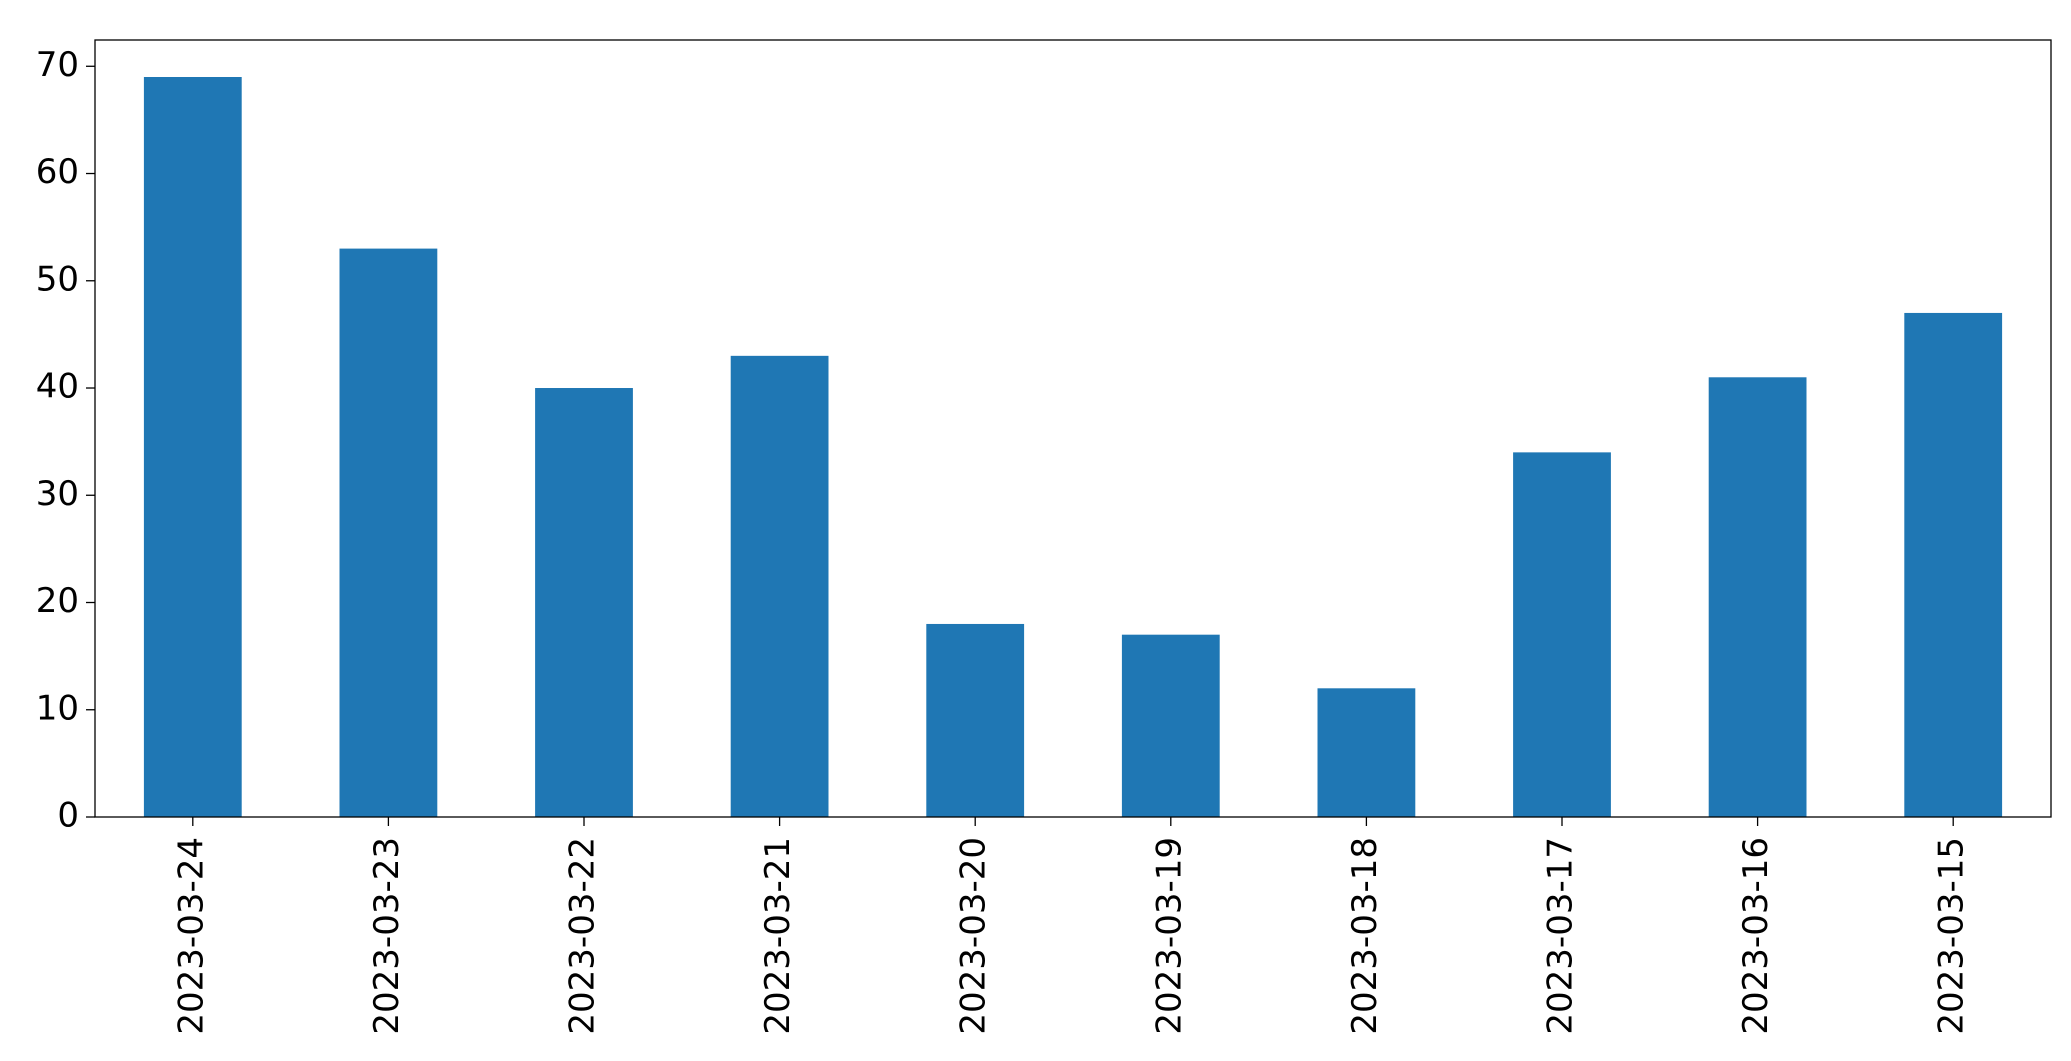  I want to click on y-tick-label: 10, so click(57, 708).